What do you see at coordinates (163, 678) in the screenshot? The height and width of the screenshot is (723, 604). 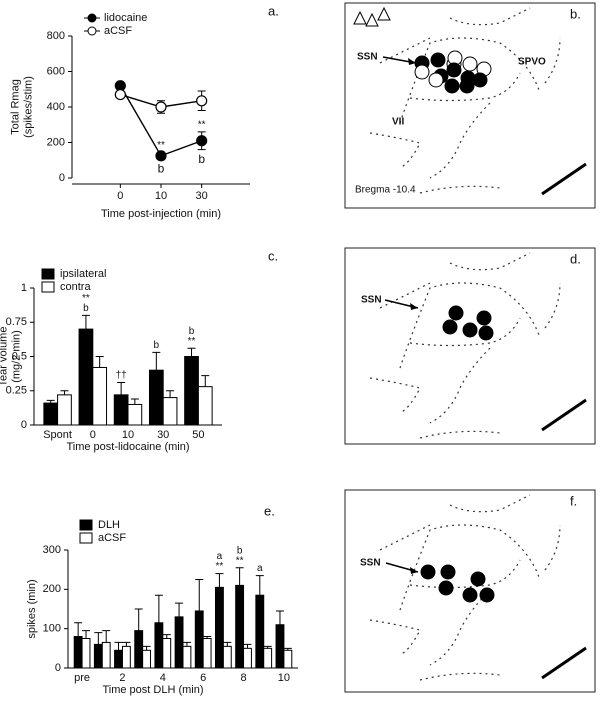 I see `x-tick-label: 4` at bounding box center [163, 678].